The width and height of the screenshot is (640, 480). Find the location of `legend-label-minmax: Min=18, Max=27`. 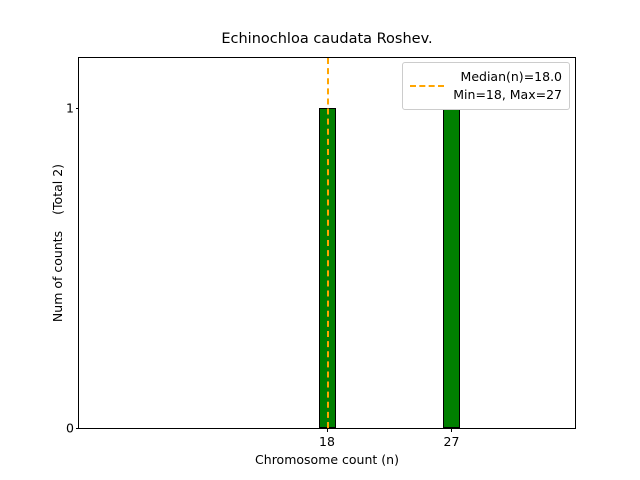

legend-label-minmax: Min=18, Max=27 is located at coordinates (507, 94).